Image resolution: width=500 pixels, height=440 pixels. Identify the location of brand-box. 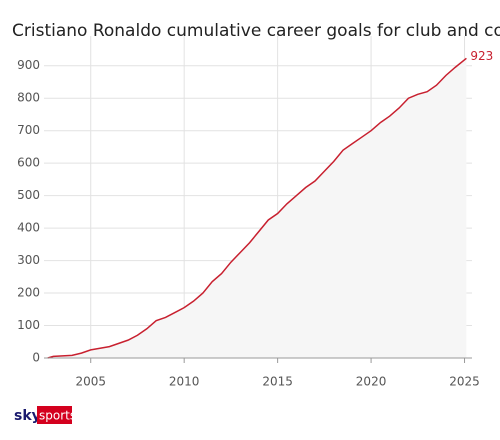
(54, 415).